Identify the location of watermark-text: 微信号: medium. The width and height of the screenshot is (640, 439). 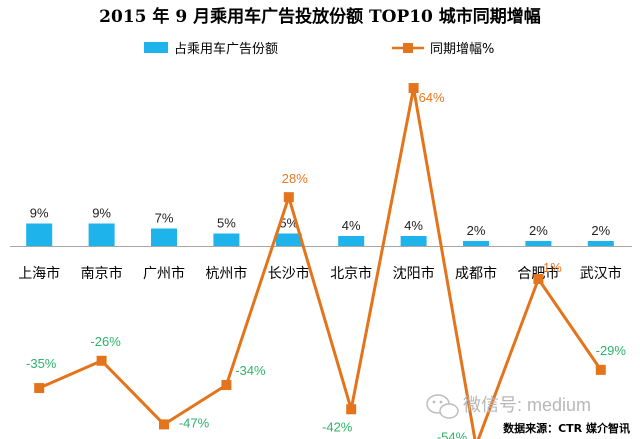
(527, 405).